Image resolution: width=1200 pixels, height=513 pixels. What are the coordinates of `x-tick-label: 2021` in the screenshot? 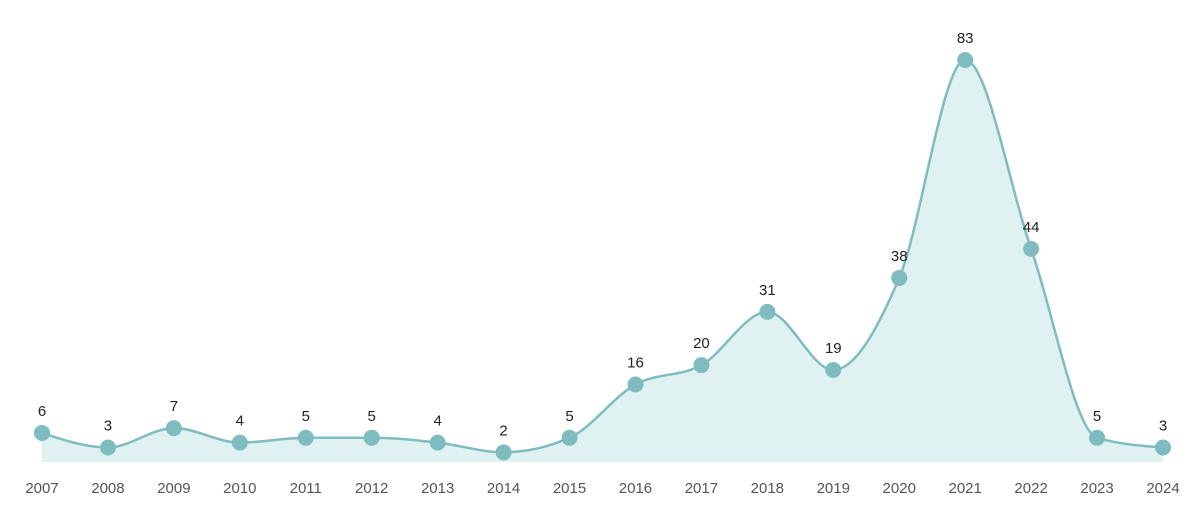 It's located at (964, 488).